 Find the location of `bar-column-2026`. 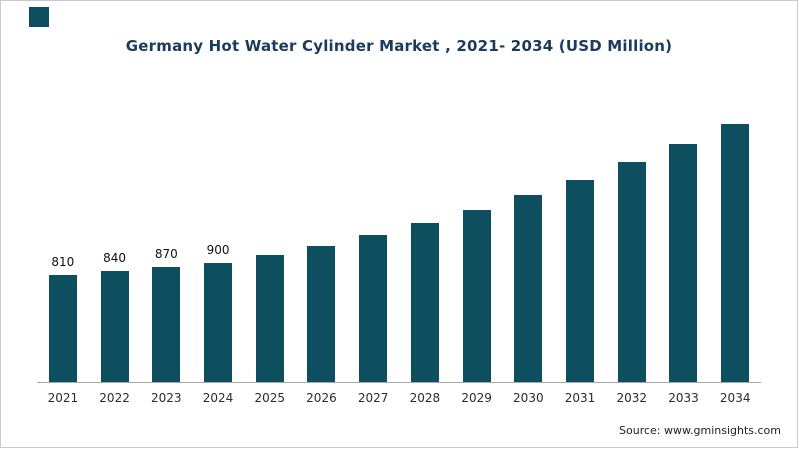

bar-column-2026 is located at coordinates (322, 314).